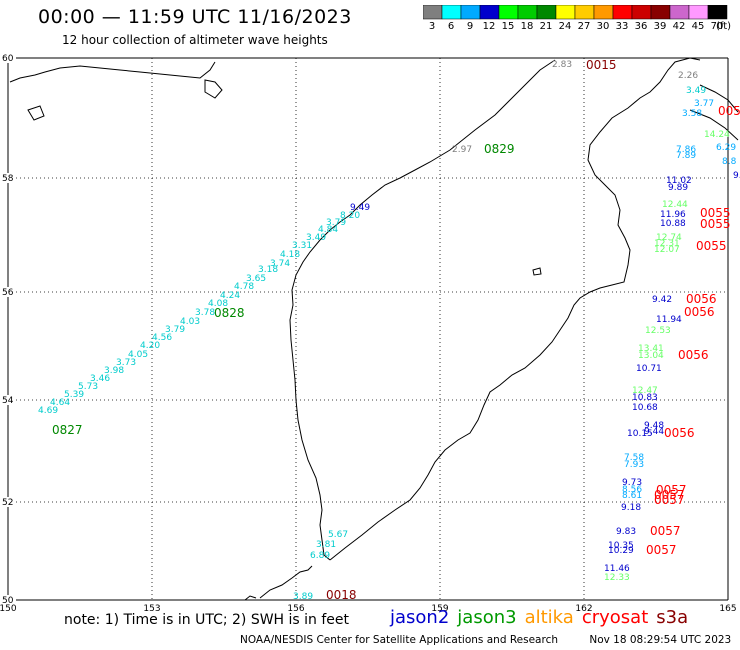 This screenshot has height=650, width=740. I want to click on kuril-islands, so click(286, 582).